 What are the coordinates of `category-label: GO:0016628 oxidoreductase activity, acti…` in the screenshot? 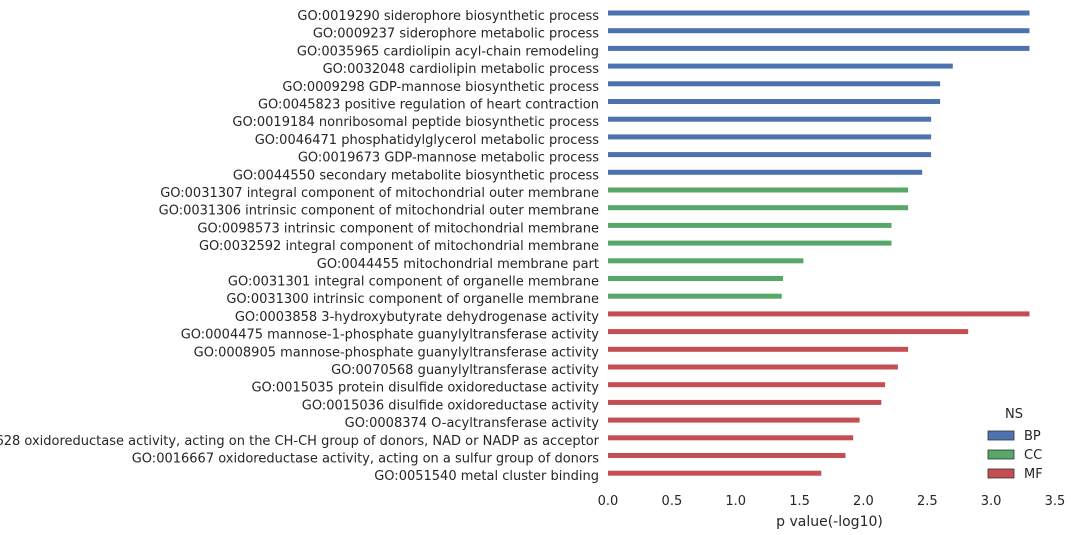 It's located at (300, 441).